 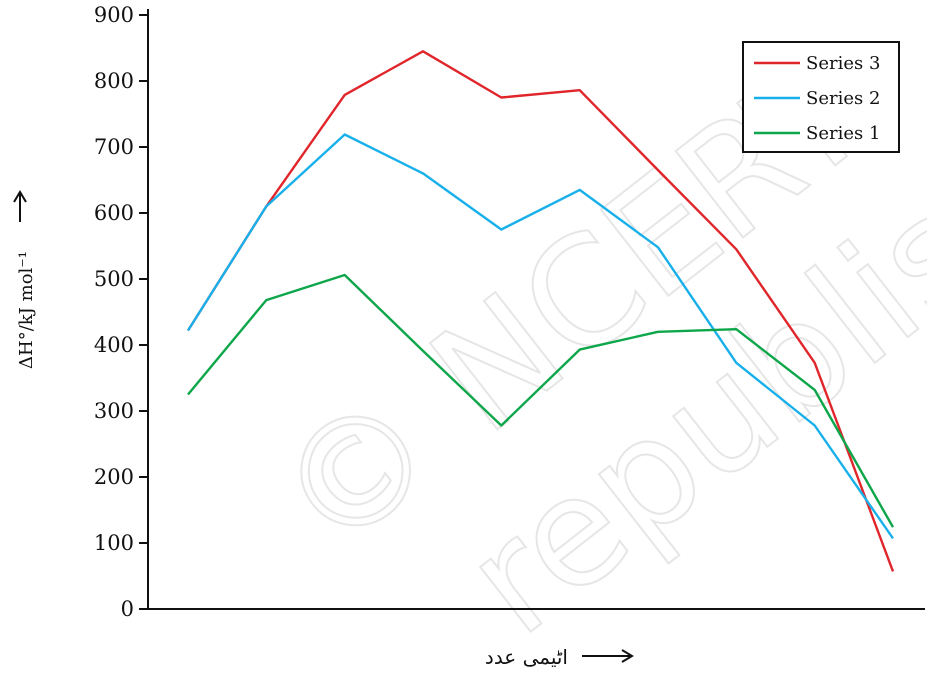 What do you see at coordinates (114, 279) in the screenshot?
I see `y-tick-label: 500` at bounding box center [114, 279].